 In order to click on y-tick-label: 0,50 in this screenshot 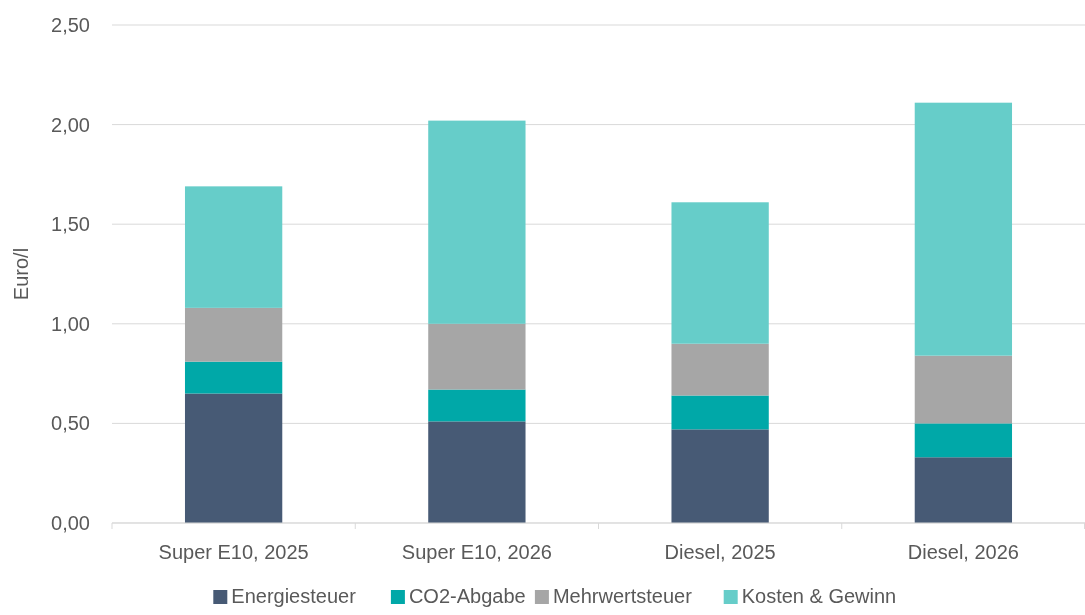, I will do `click(70, 423)`.